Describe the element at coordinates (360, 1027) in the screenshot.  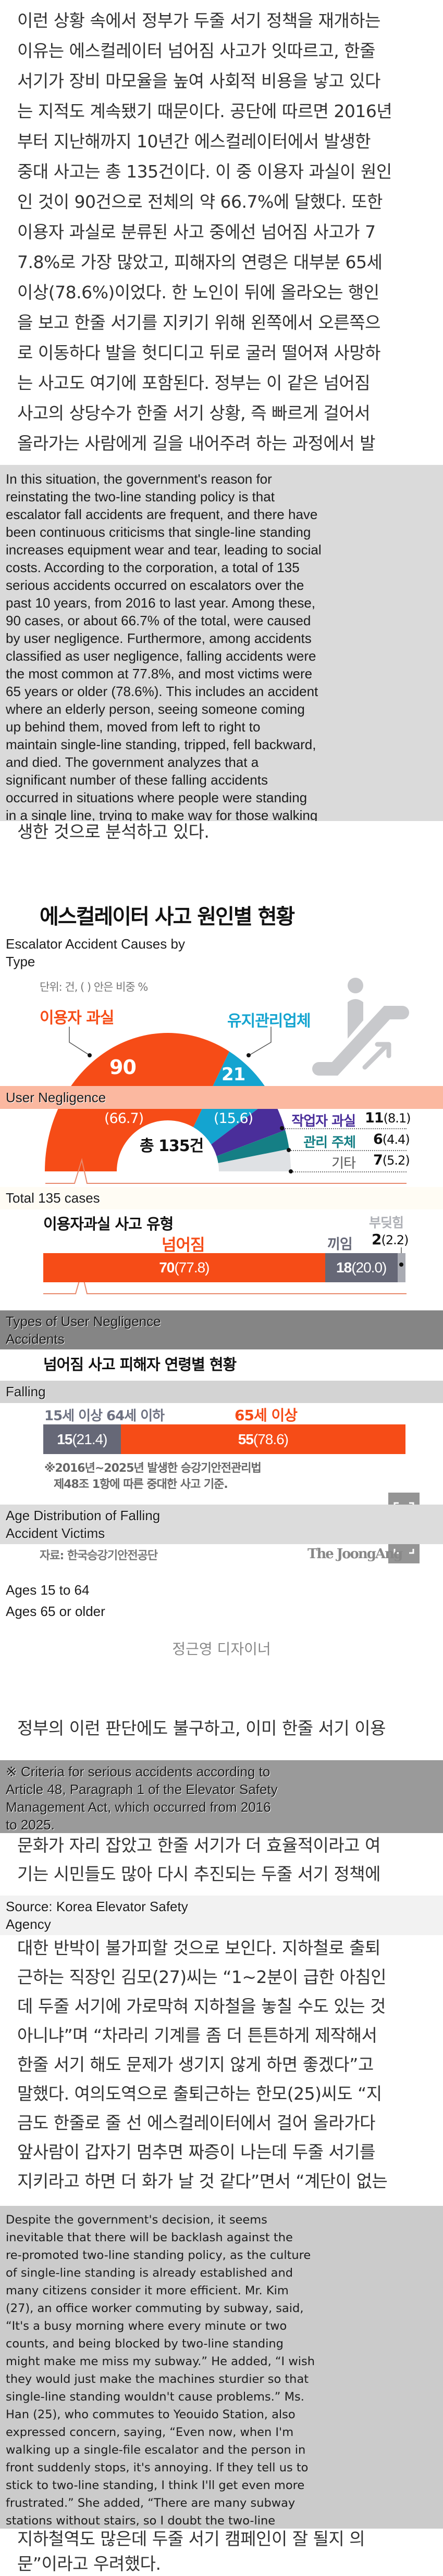
I see `escalator-icon` at that location.